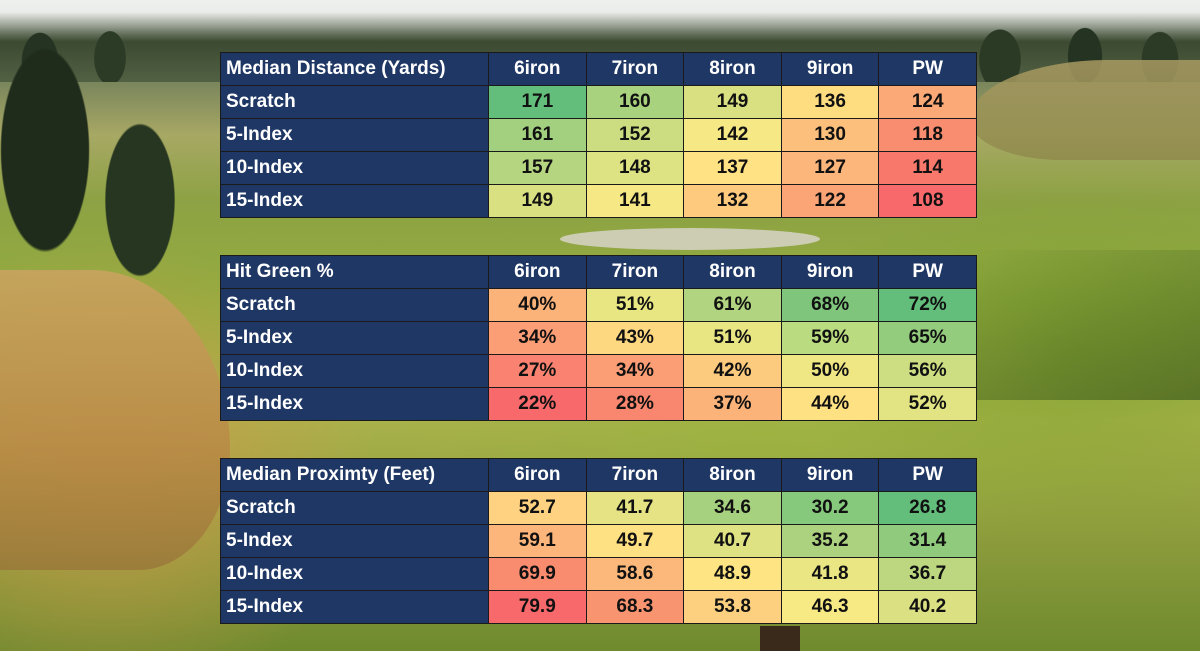  I want to click on data-cell: 22%, so click(537, 404).